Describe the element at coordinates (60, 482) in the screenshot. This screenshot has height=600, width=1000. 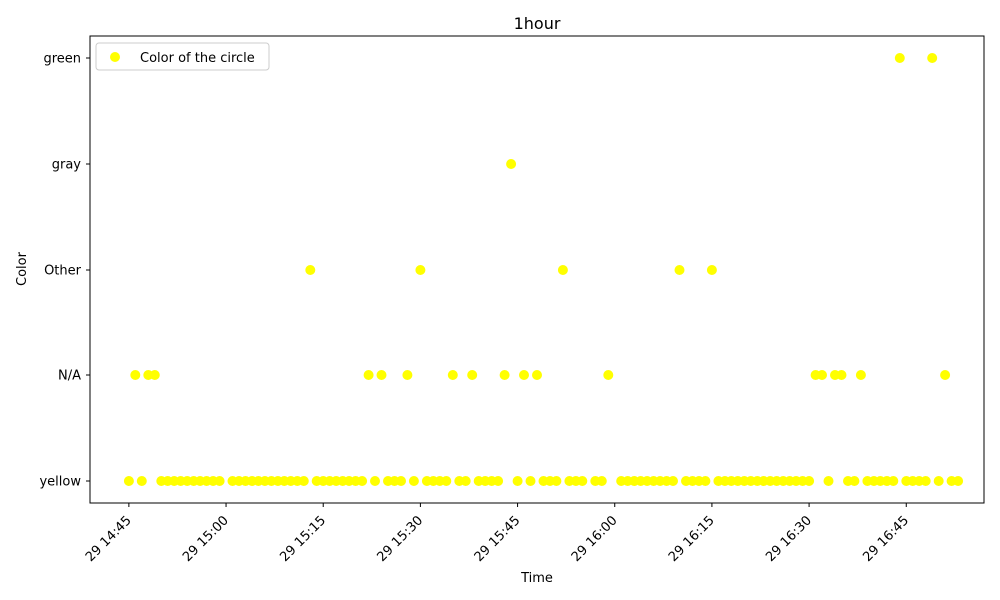
I see `y-tick-label: yellow` at that location.